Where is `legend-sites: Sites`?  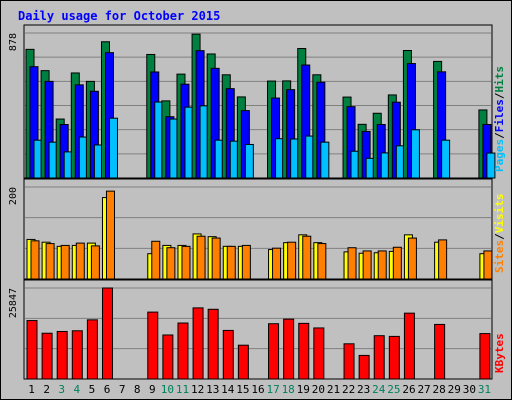 legend-sites: Sites is located at coordinates (499, 256).